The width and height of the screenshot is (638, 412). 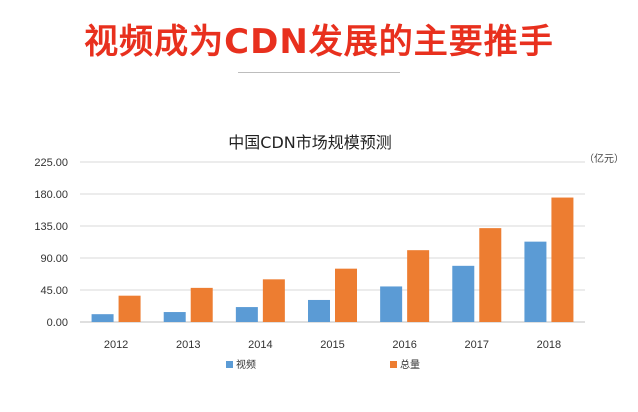 I want to click on x-tick-label: 2012, so click(x=116, y=345).